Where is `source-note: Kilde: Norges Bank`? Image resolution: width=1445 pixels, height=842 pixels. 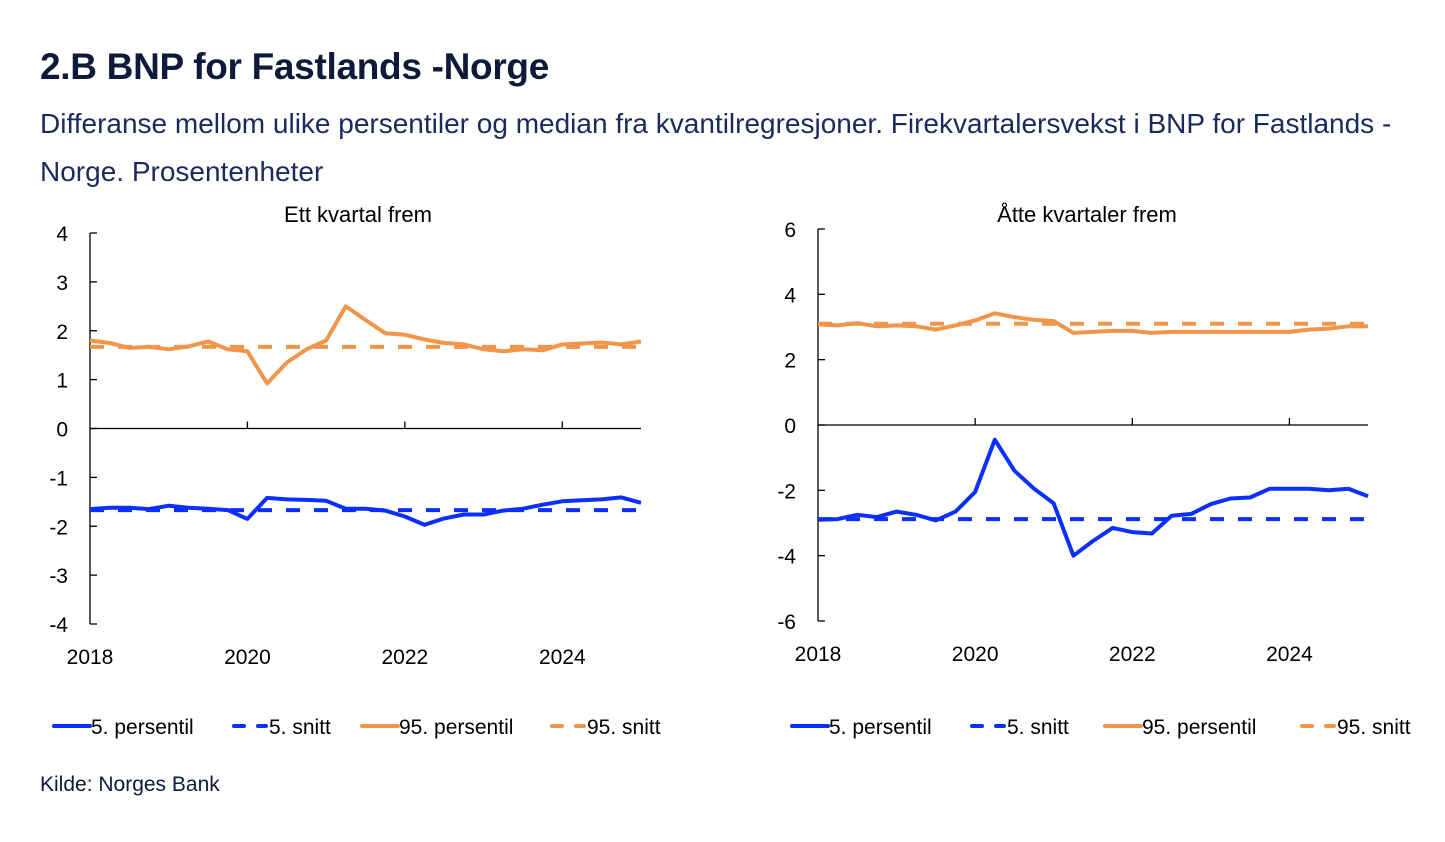 source-note: Kilde: Norges Bank is located at coordinates (130, 784).